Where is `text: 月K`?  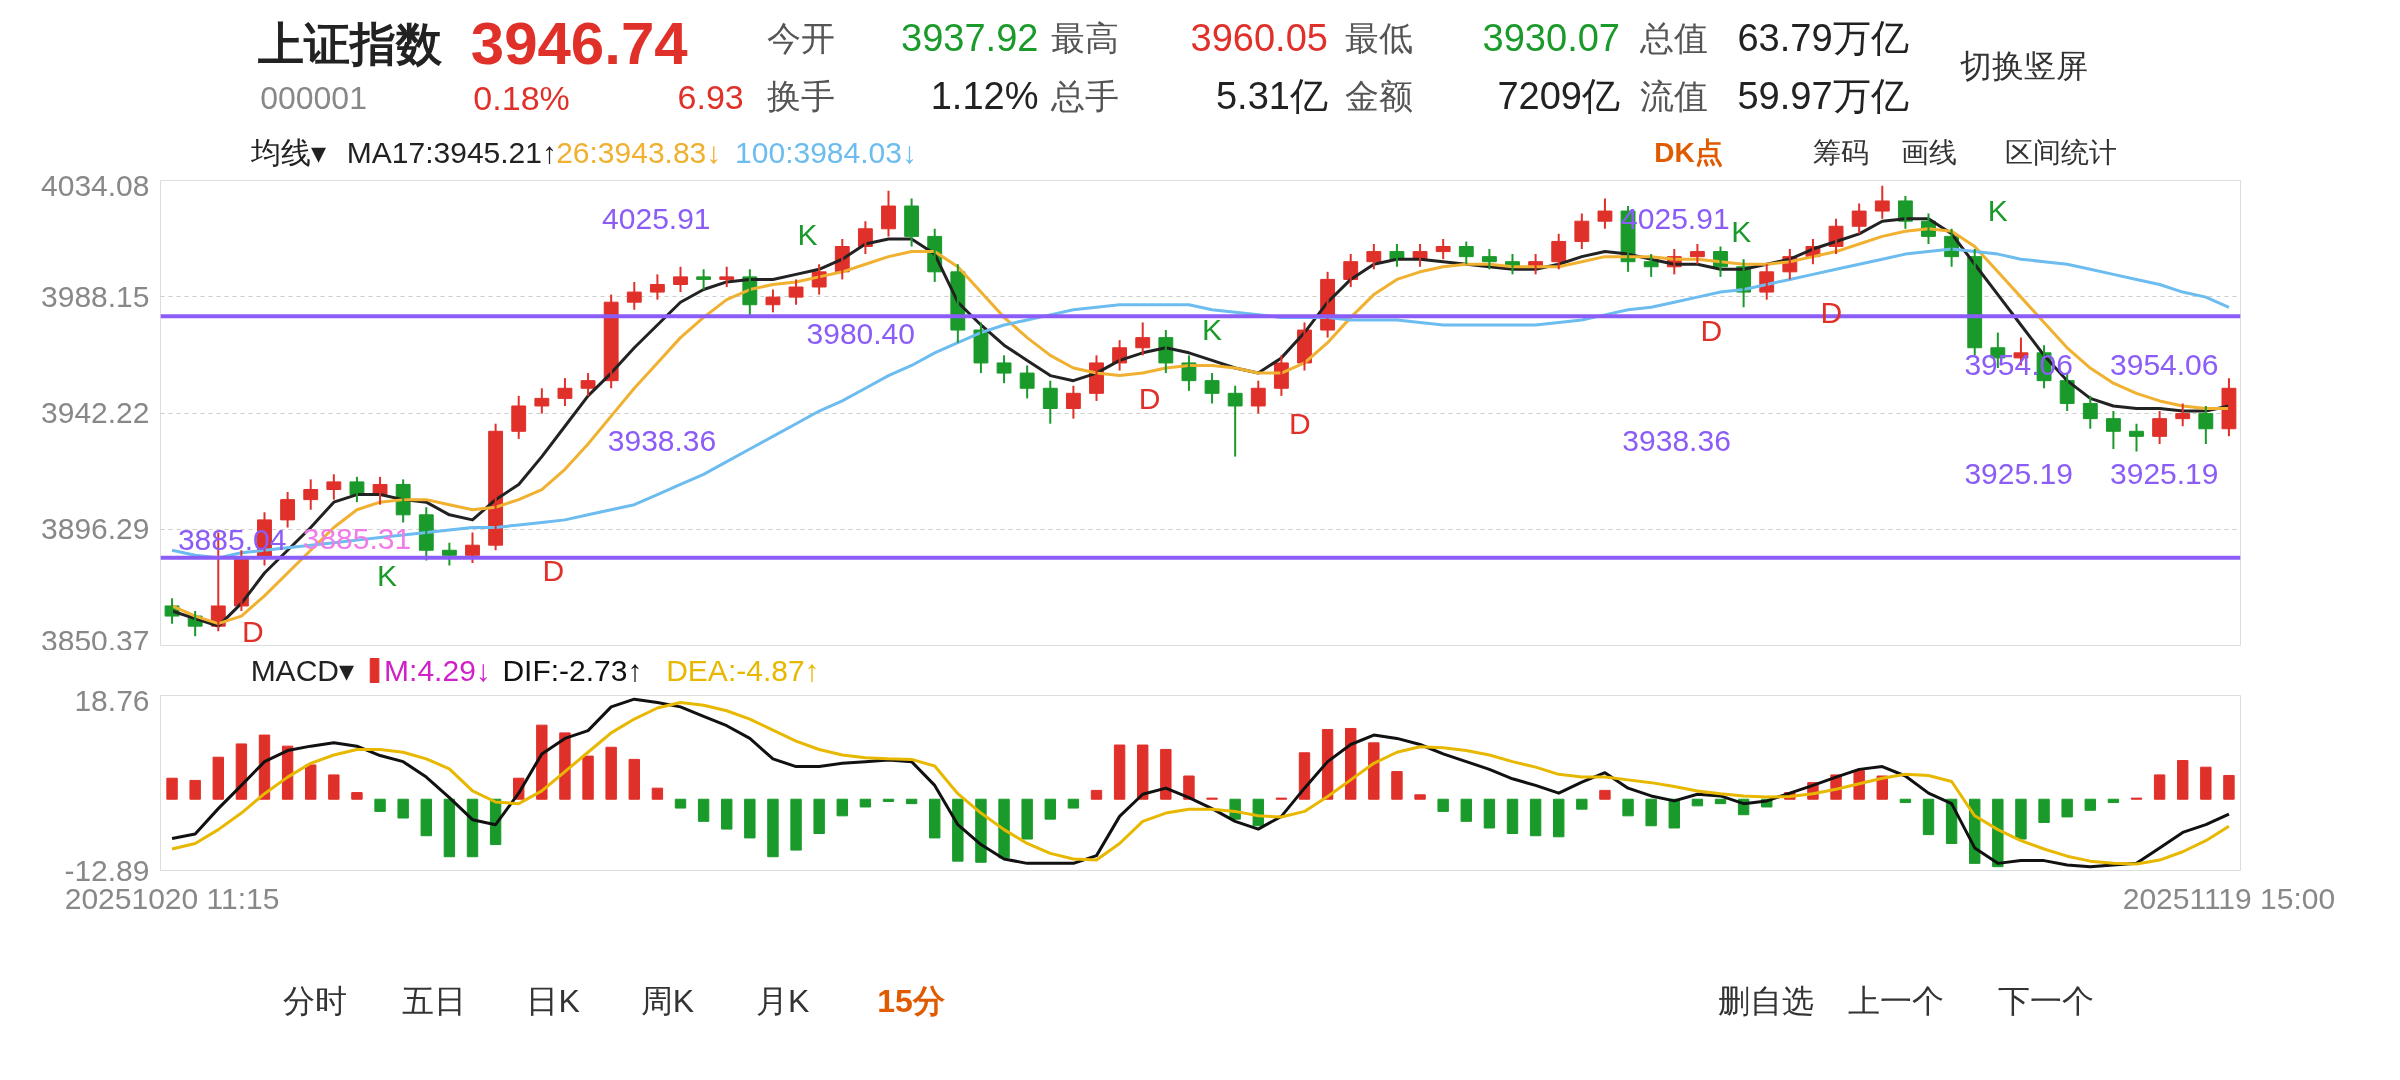 text: 月K is located at coordinates (783, 1000).